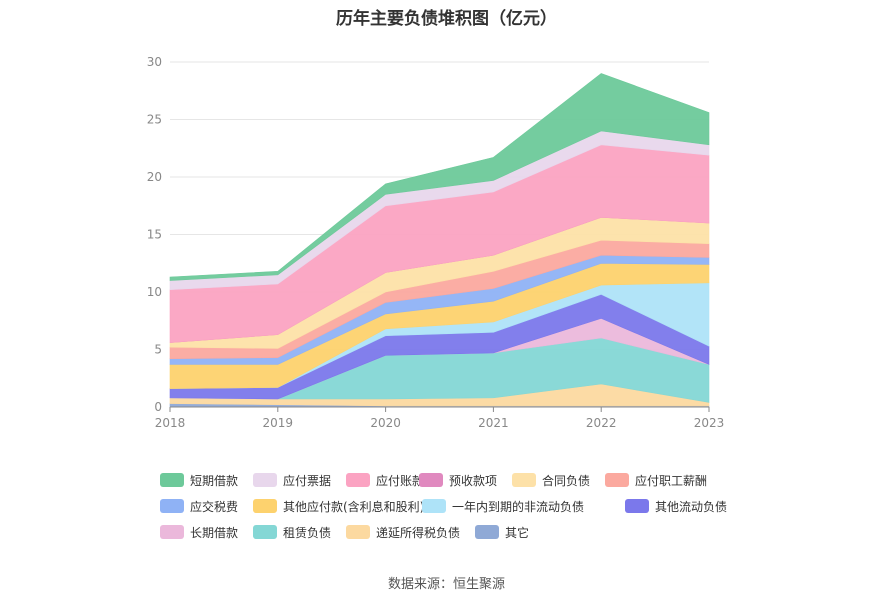 The image size is (893, 603). Describe the element at coordinates (502, 532) in the screenshot. I see `legend-item: 其它` at that location.